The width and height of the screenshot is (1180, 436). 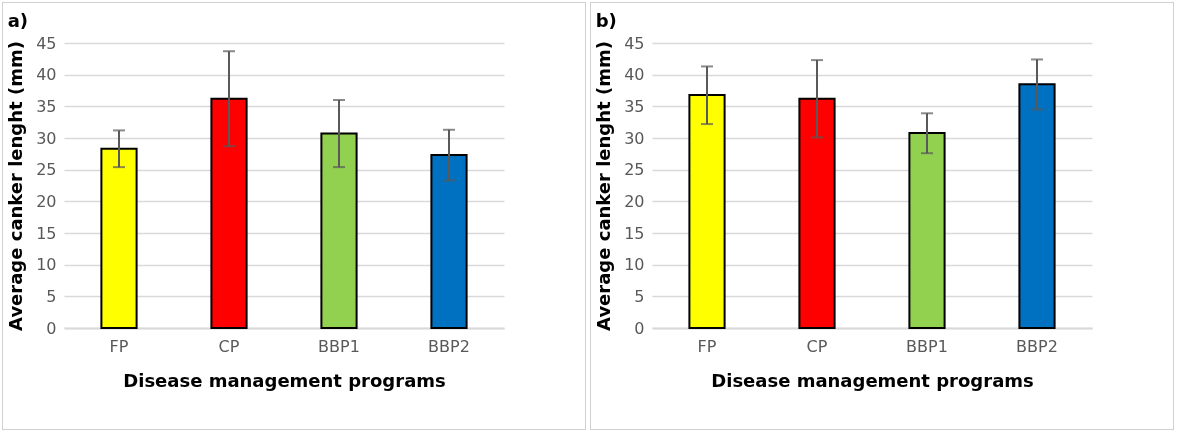 What do you see at coordinates (606, 20) in the screenshot?
I see `chart-title: b)` at bounding box center [606, 20].